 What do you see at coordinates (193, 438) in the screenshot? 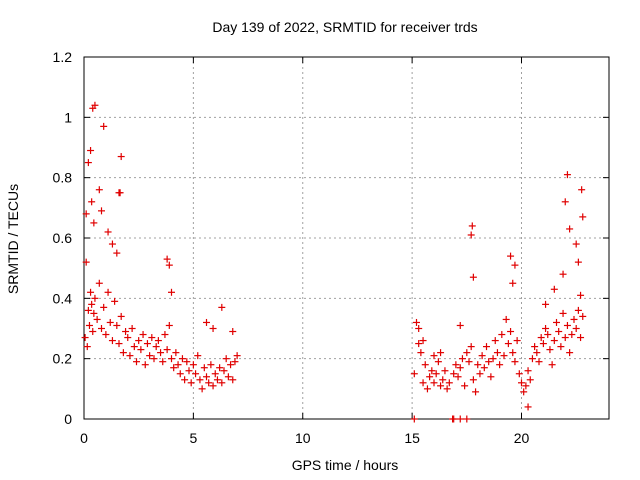
I see `x-tick-label: 5` at bounding box center [193, 438].